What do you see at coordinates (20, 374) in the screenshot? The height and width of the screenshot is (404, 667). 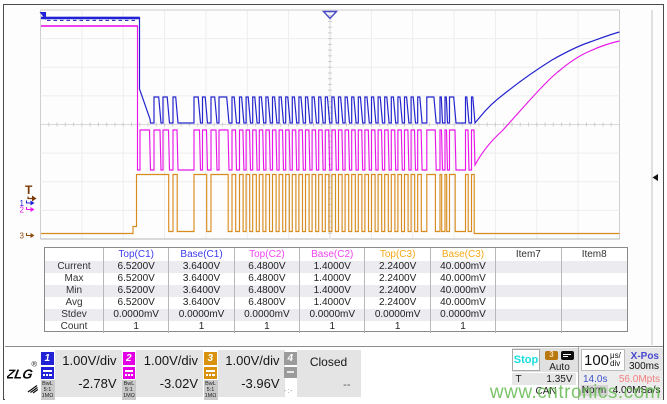 I see `svg-text: ZLG` at bounding box center [20, 374].